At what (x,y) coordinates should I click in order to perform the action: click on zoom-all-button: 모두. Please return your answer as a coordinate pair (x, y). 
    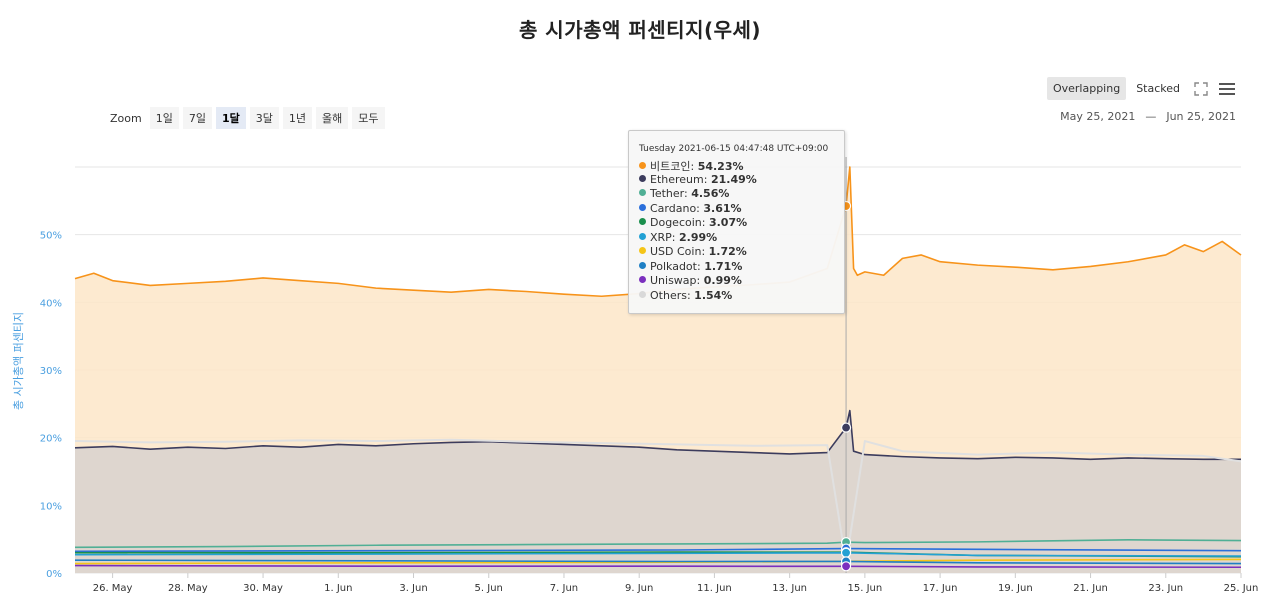
    Looking at the image, I should click on (368, 118).